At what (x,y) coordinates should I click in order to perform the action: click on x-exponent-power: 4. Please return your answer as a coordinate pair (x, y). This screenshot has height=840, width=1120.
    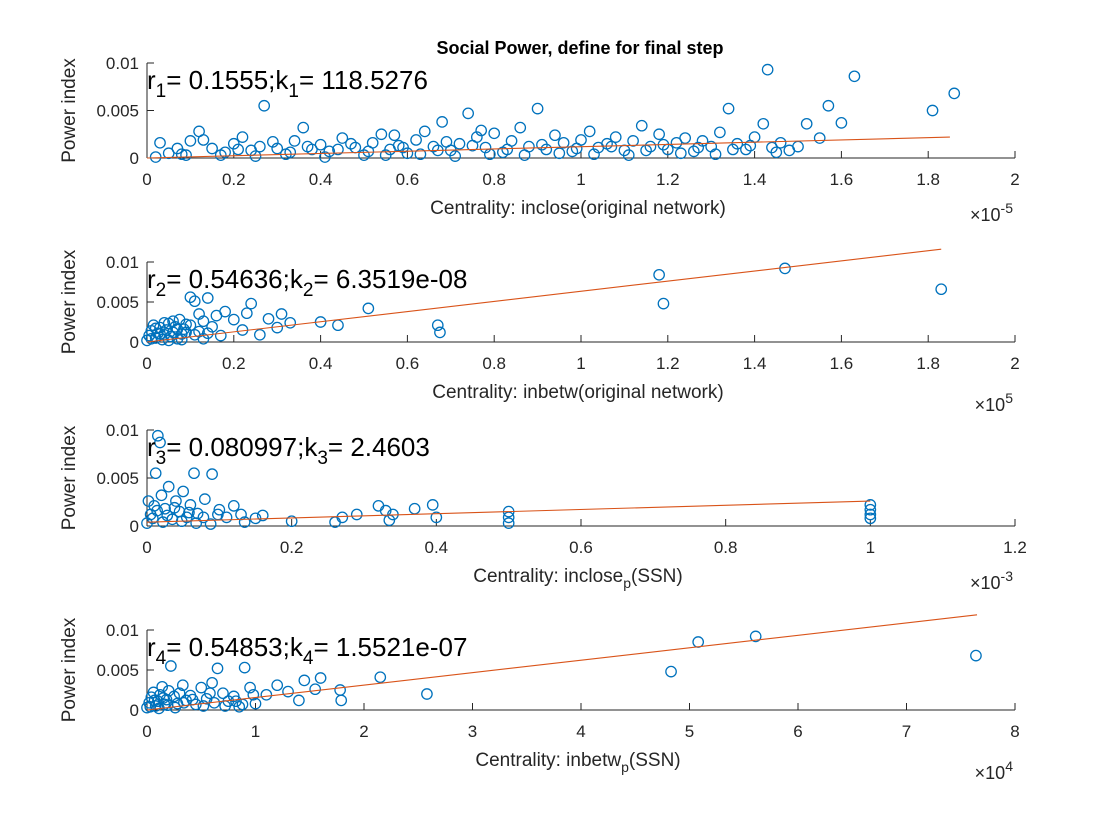
    Looking at the image, I should click on (1009, 766).